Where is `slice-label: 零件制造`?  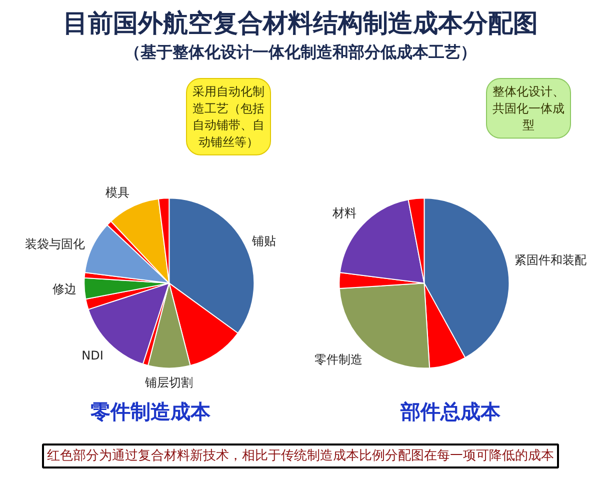
slice-label: 零件制造 is located at coordinates (338, 359).